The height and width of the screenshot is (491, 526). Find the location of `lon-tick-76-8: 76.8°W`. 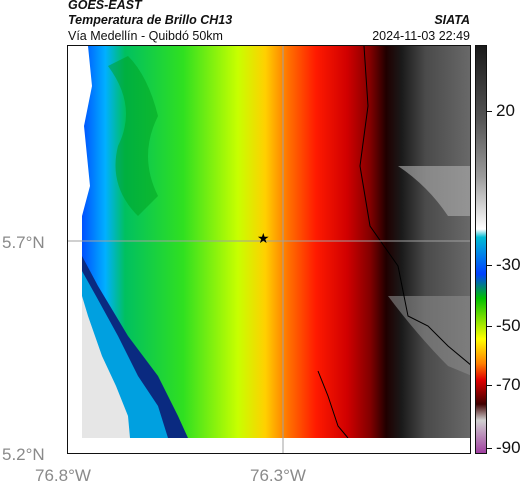

lon-tick-76-8: 76.8°W is located at coordinates (63, 475).